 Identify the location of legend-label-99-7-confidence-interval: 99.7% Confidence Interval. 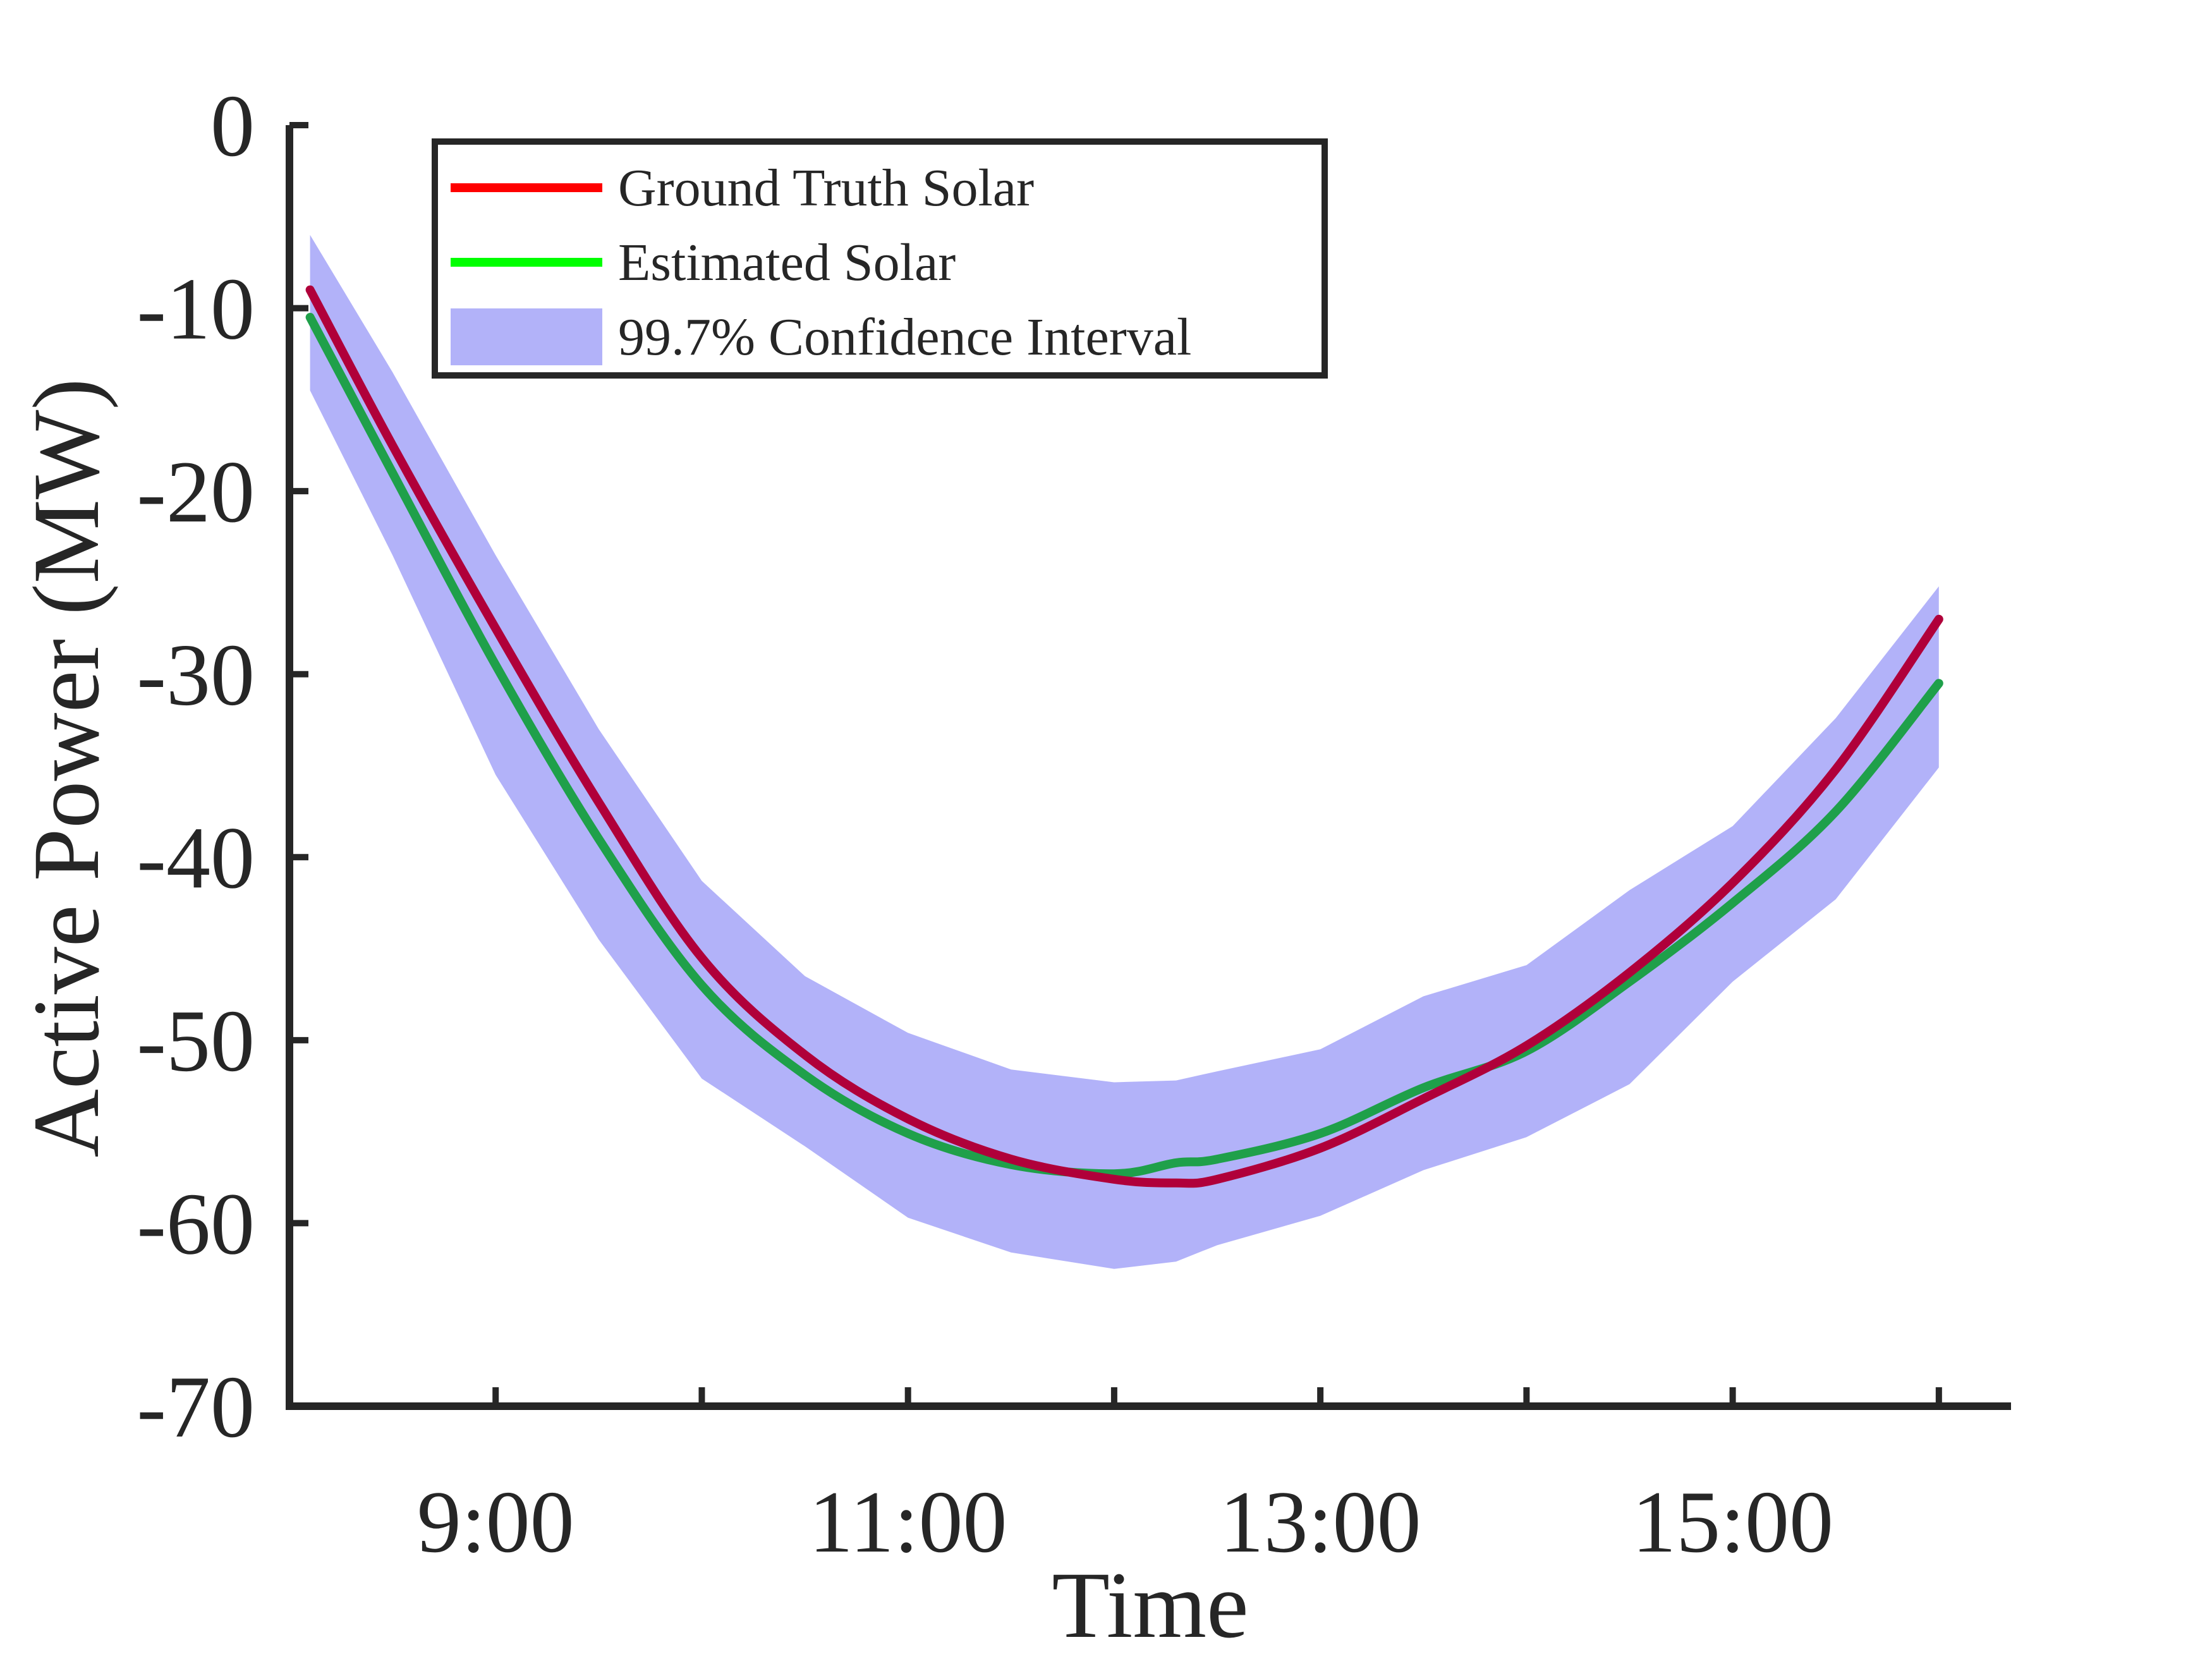
(904, 337).